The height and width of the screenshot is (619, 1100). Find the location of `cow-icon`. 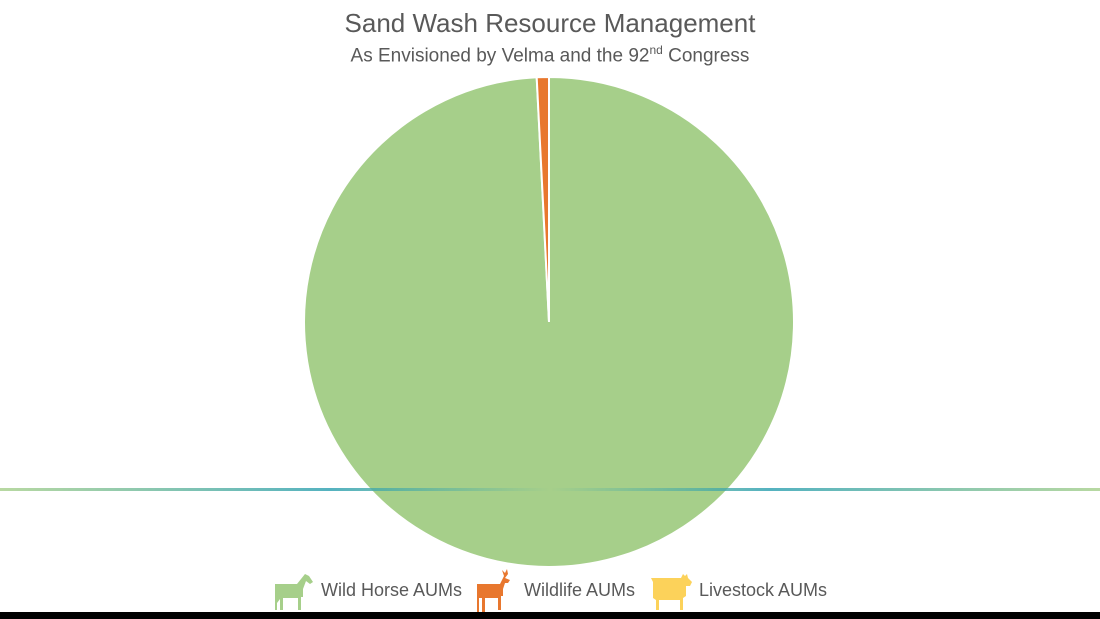

cow-icon is located at coordinates (671, 592).